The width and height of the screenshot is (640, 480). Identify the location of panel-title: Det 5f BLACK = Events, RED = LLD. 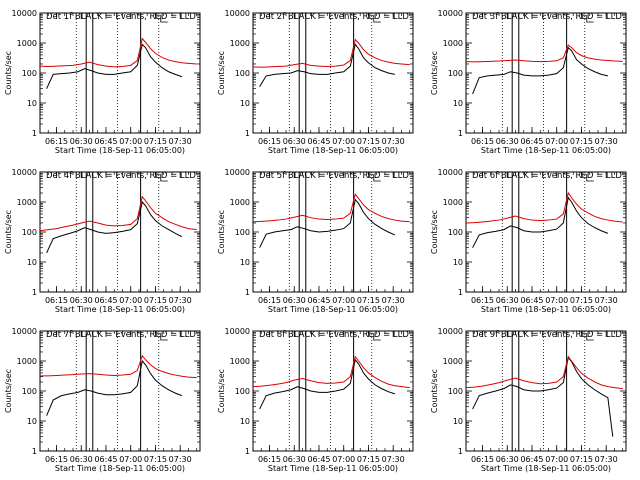
(334, 176).